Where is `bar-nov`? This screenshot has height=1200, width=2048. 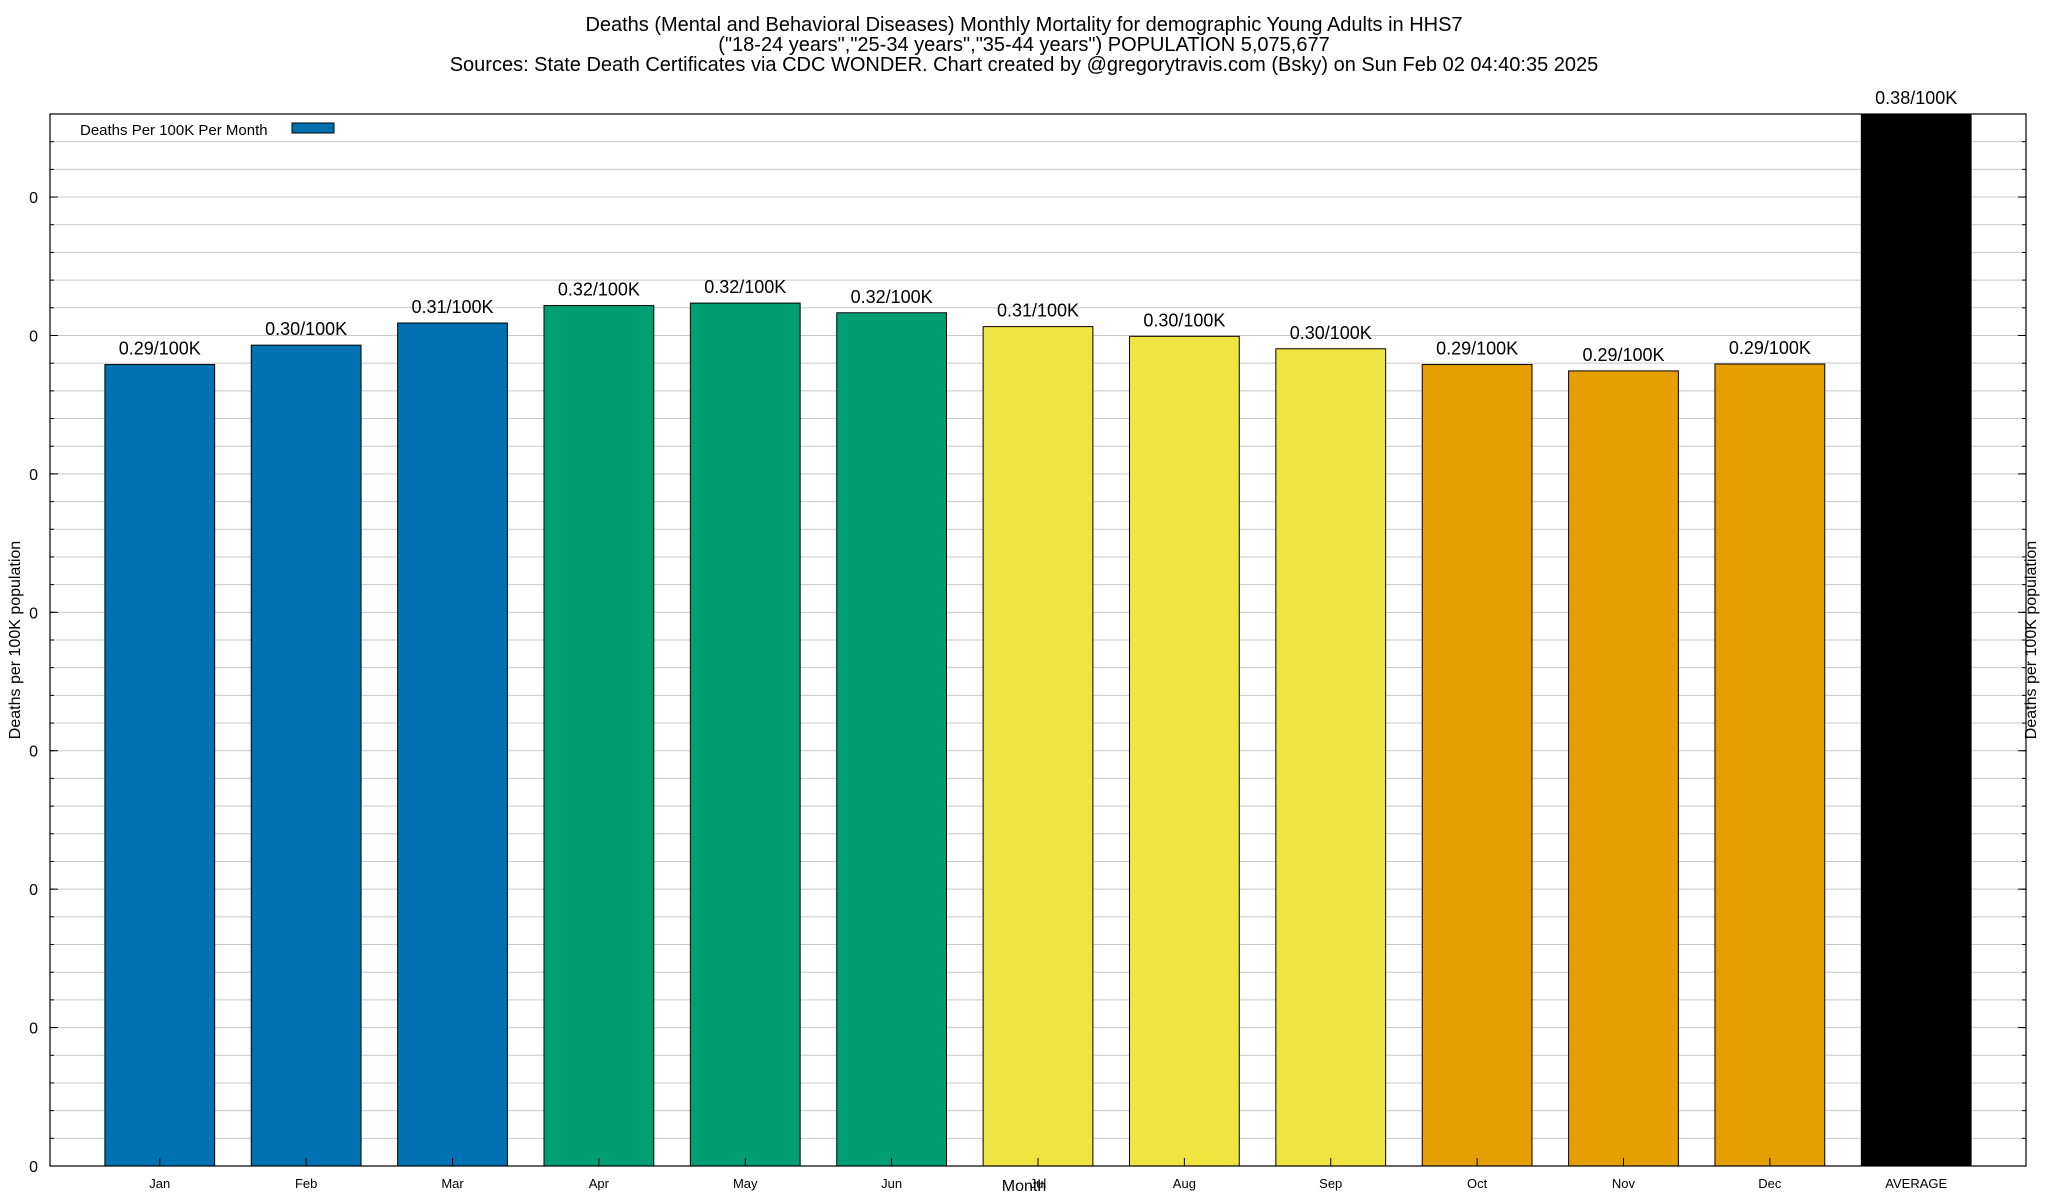 bar-nov is located at coordinates (1623, 768).